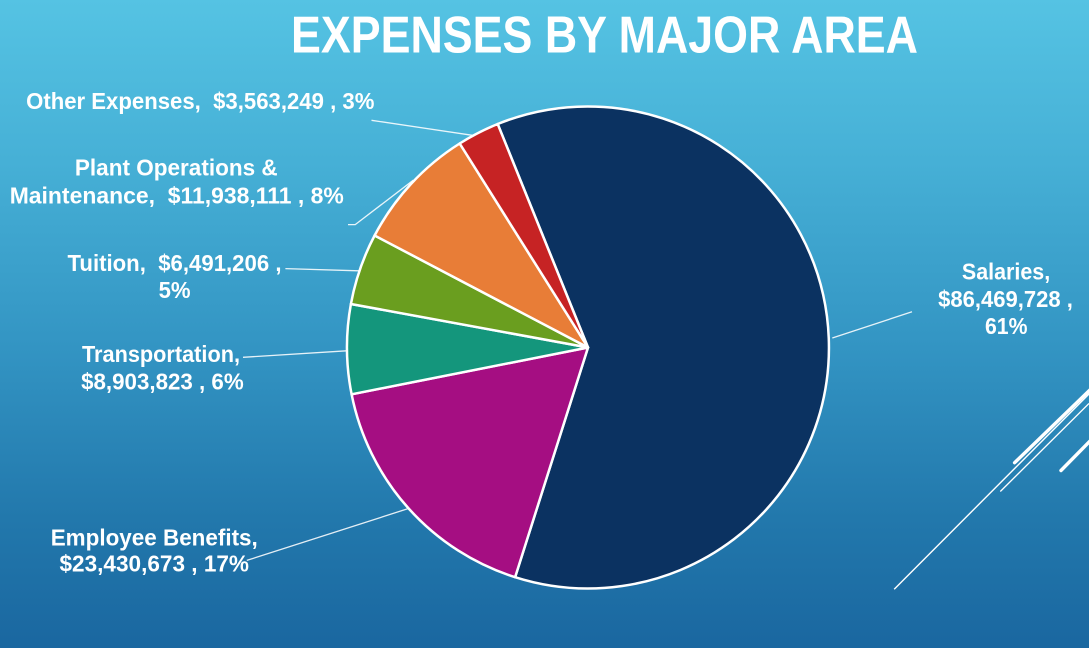  What do you see at coordinates (175, 263) in the screenshot?
I see `svg-text: Tuition, $6,491,206 ,` at bounding box center [175, 263].